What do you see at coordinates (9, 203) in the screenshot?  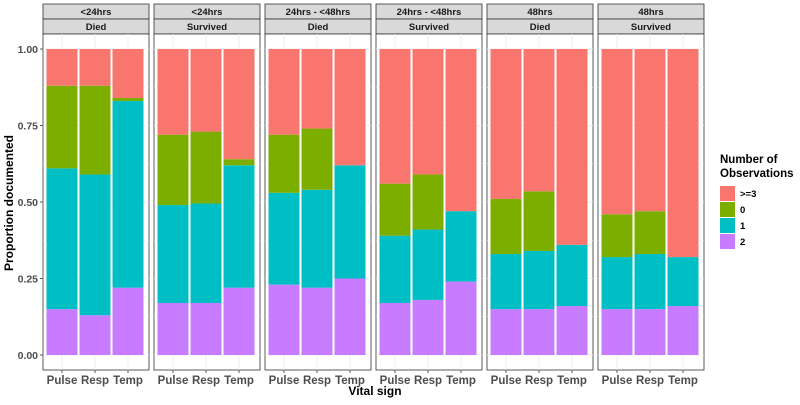 I see `y-axis-label: Proportion documented` at bounding box center [9, 203].